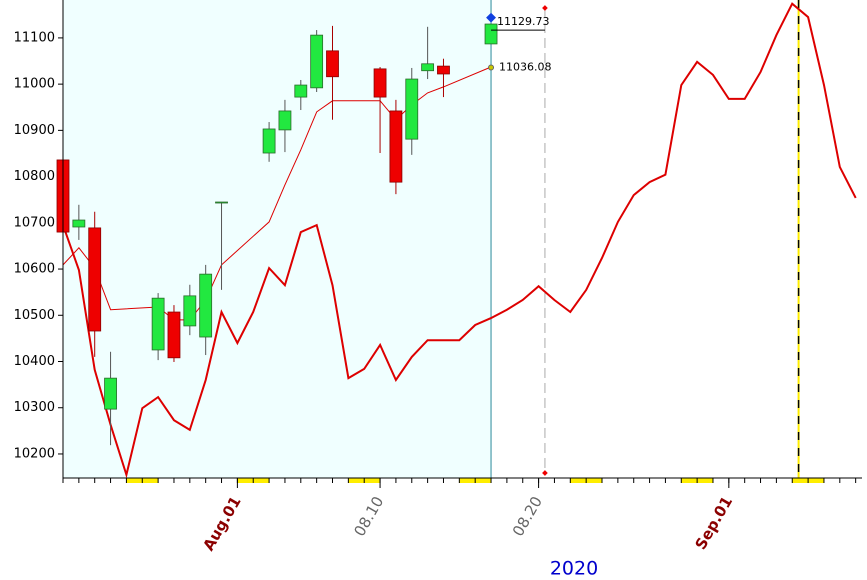  Describe the element at coordinates (368, 516) in the screenshot. I see `x-tick-label: 08.10` at that location.